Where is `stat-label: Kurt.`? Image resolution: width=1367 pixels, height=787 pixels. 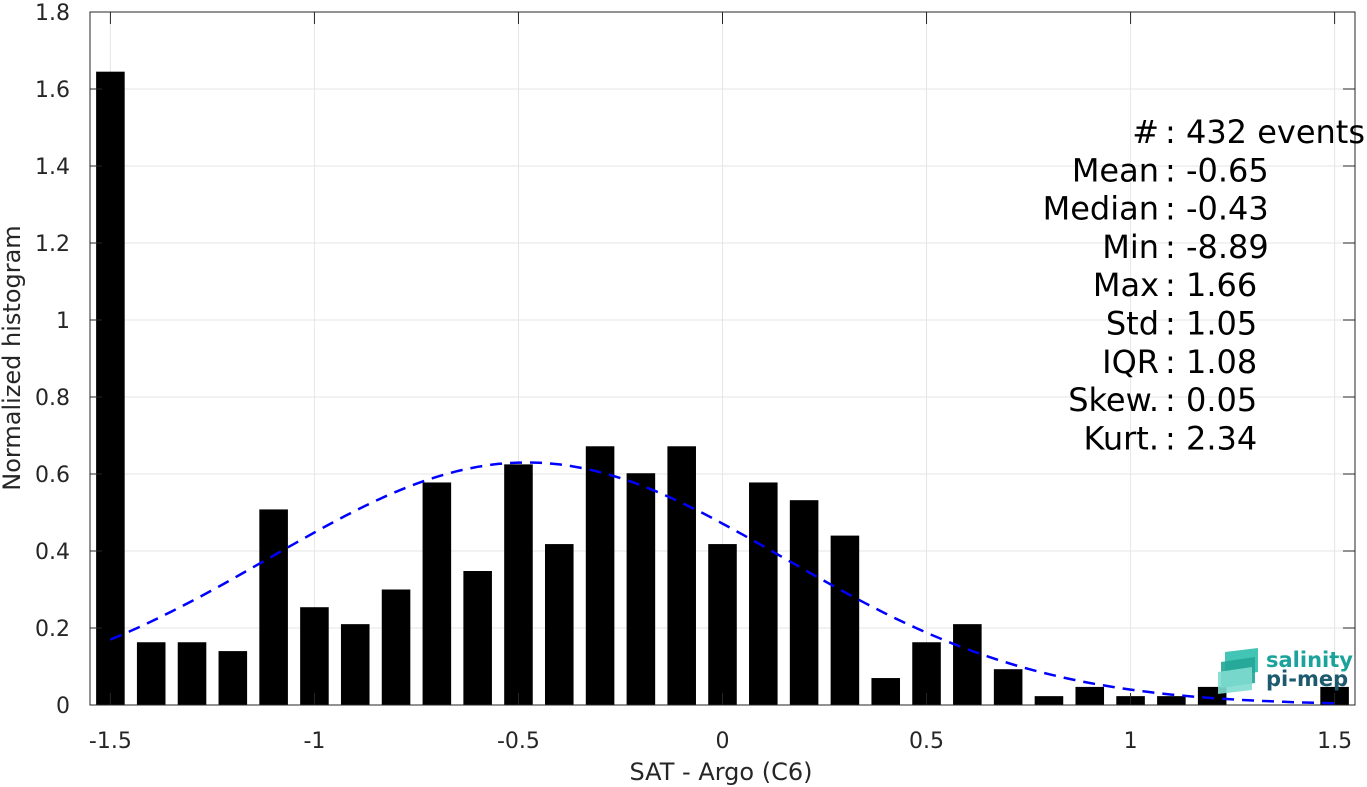 stat-label: Kurt. is located at coordinates (1121, 438).